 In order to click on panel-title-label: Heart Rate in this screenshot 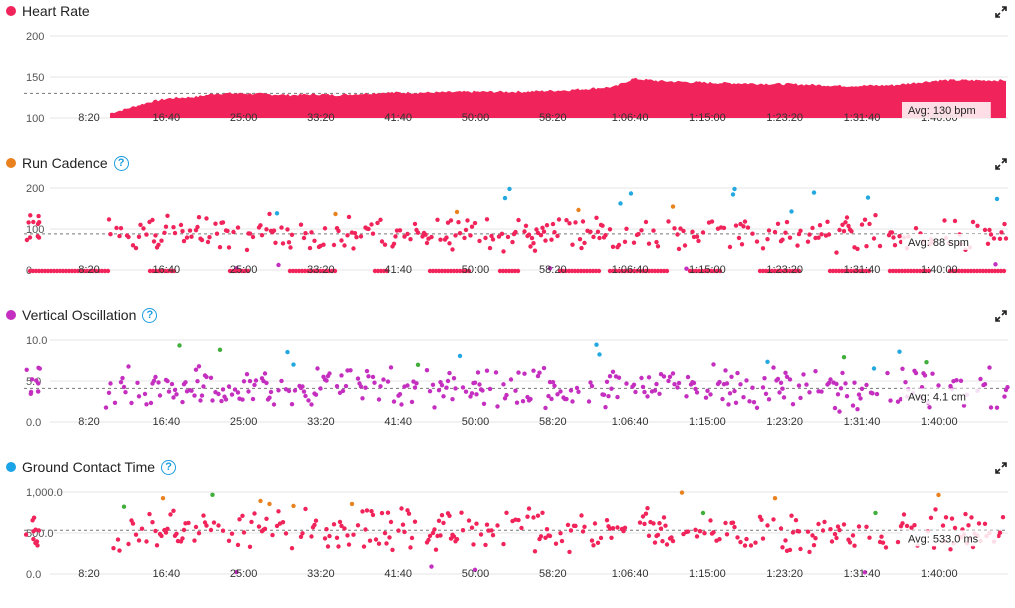, I will do `click(56, 11)`.